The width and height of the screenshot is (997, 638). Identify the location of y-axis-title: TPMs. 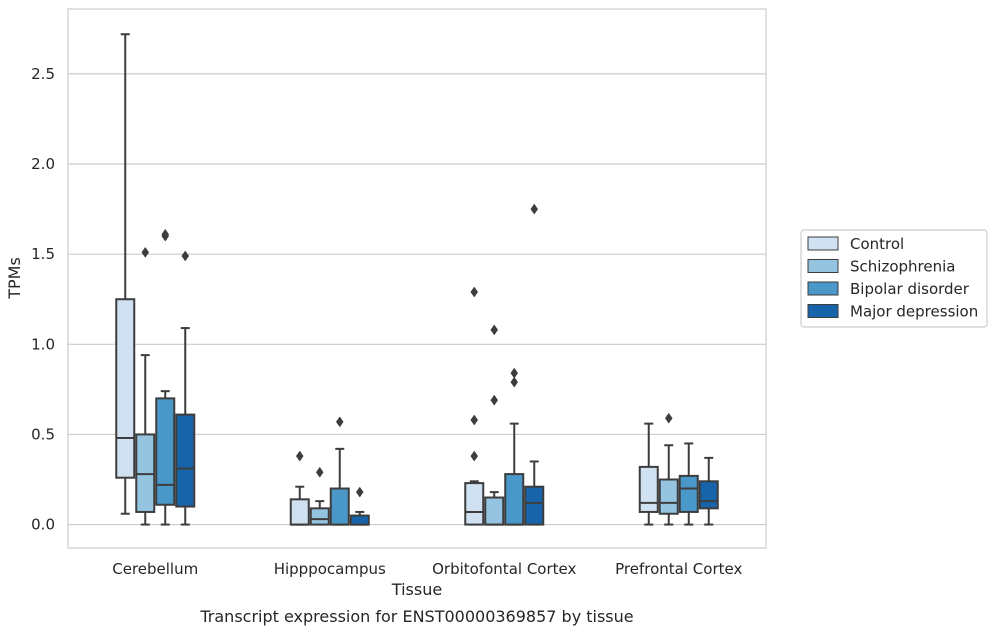
(14, 278).